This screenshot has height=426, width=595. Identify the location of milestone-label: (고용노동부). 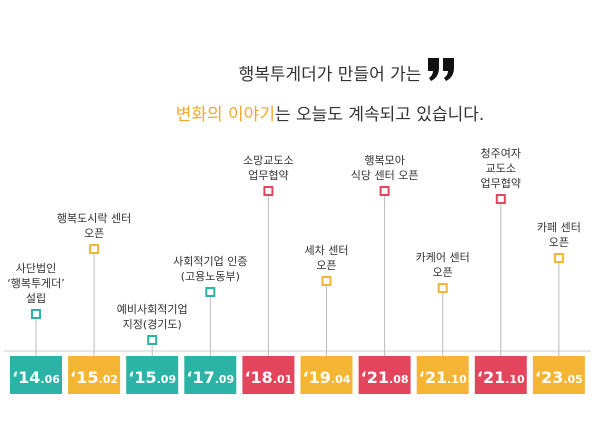
(210, 276).